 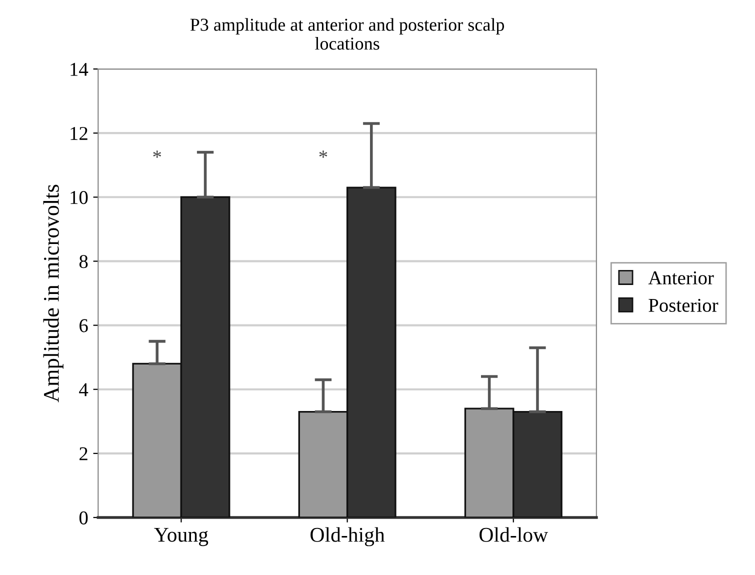 I want to click on y-tick-label: 2, so click(x=84, y=453).